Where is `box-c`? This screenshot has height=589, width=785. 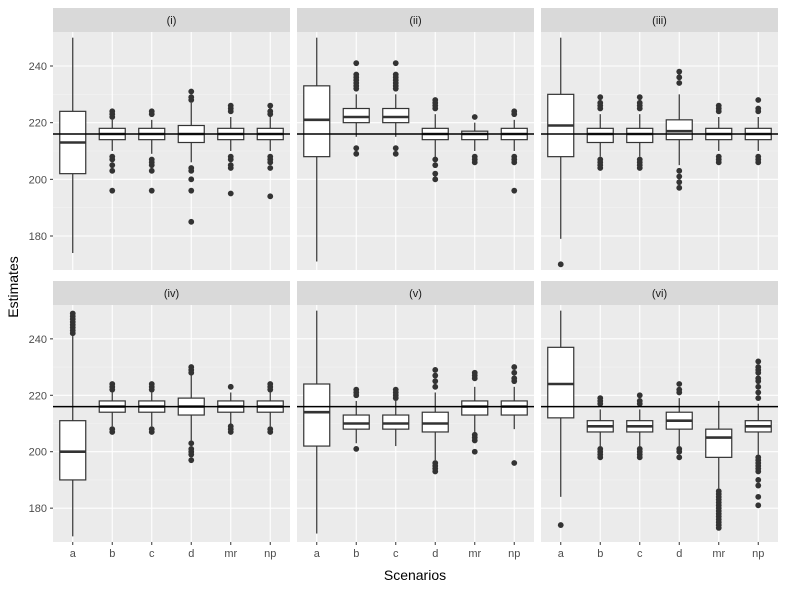 box-c is located at coordinates (640, 426).